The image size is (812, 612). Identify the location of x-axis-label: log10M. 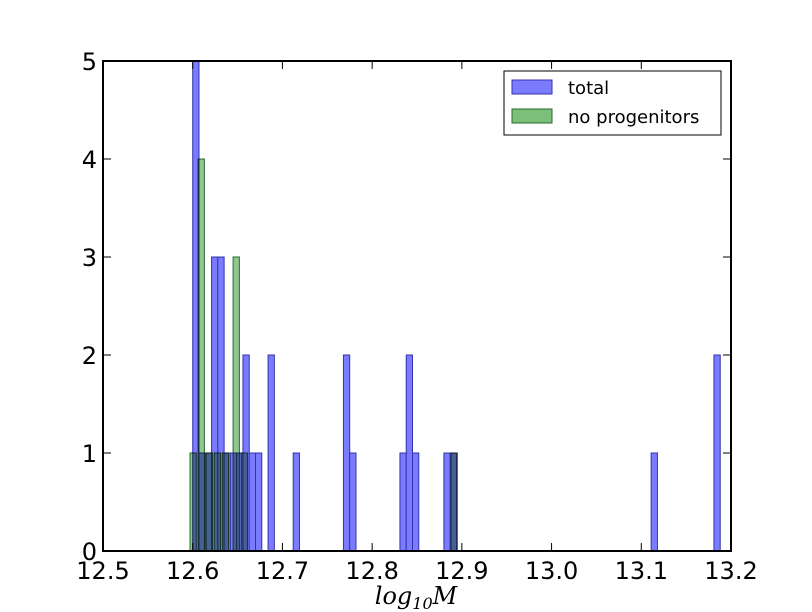
(417, 597).